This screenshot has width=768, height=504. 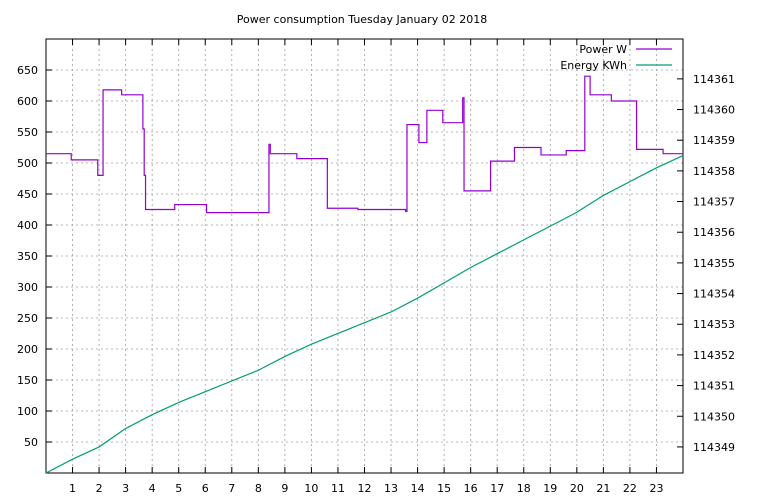 What do you see at coordinates (125, 488) in the screenshot?
I see `x-tick-label: 3` at bounding box center [125, 488].